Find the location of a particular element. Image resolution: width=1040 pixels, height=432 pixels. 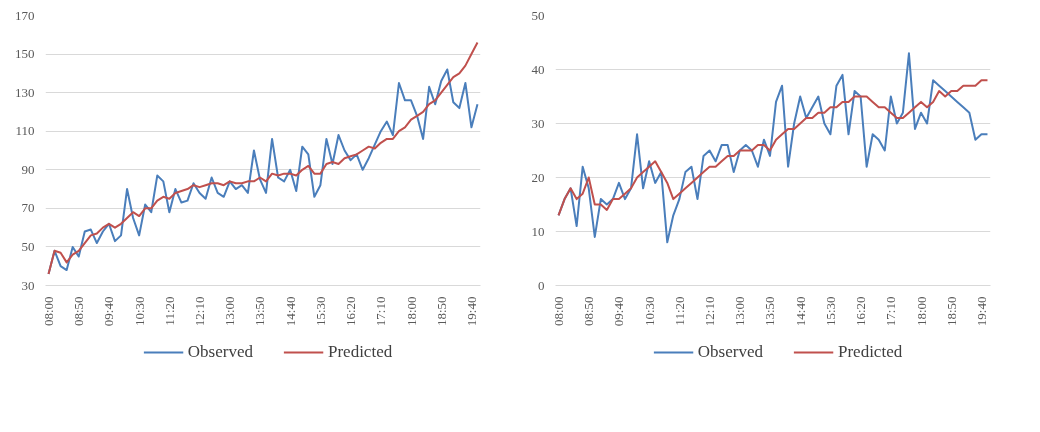

y-tick-label: 0 is located at coordinates (541, 285).